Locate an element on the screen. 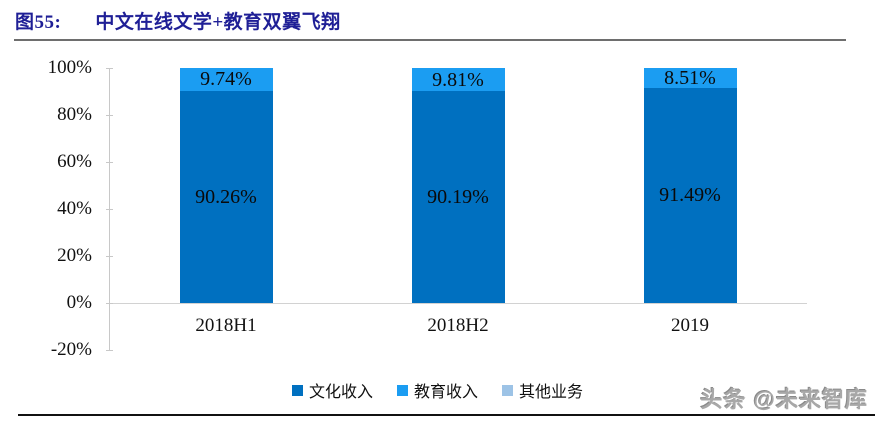  stacked-bar-2019: 8.51% 91.49% is located at coordinates (690, 185).